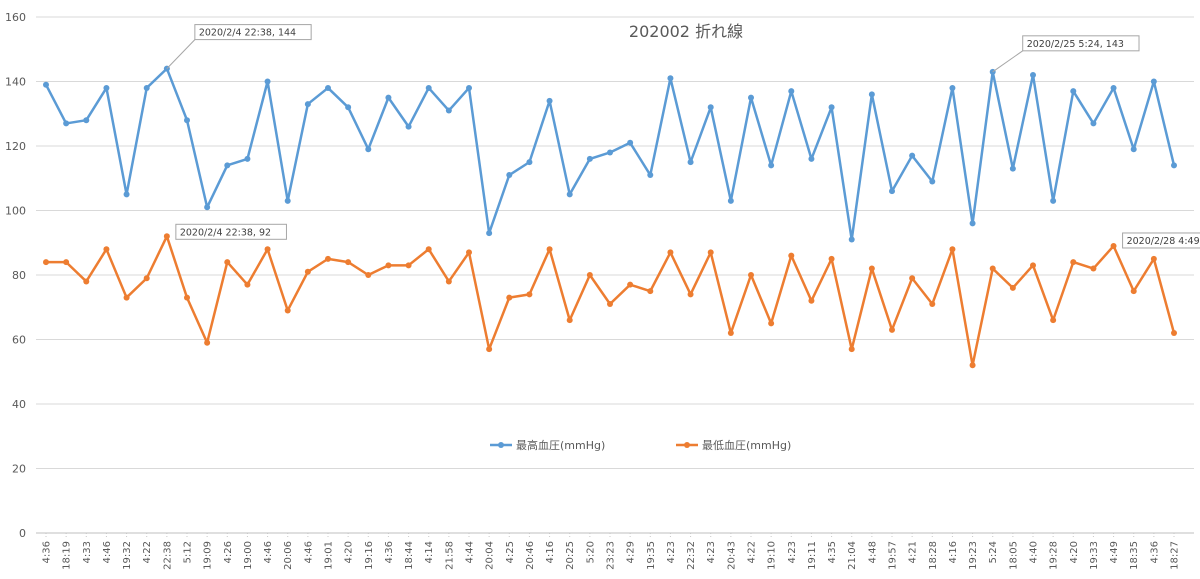  I want to click on y-tick-label: 100, so click(15, 211).